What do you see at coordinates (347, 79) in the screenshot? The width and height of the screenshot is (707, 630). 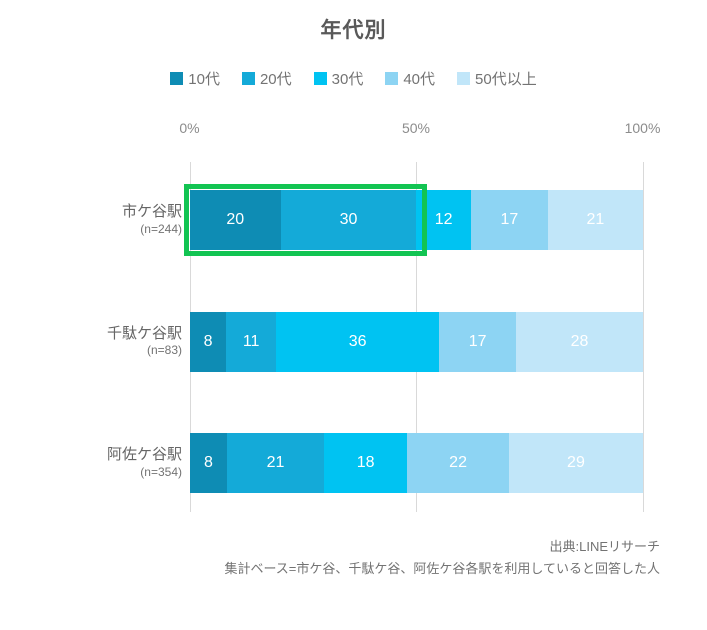 I see `legend-label: 30代` at bounding box center [347, 79].